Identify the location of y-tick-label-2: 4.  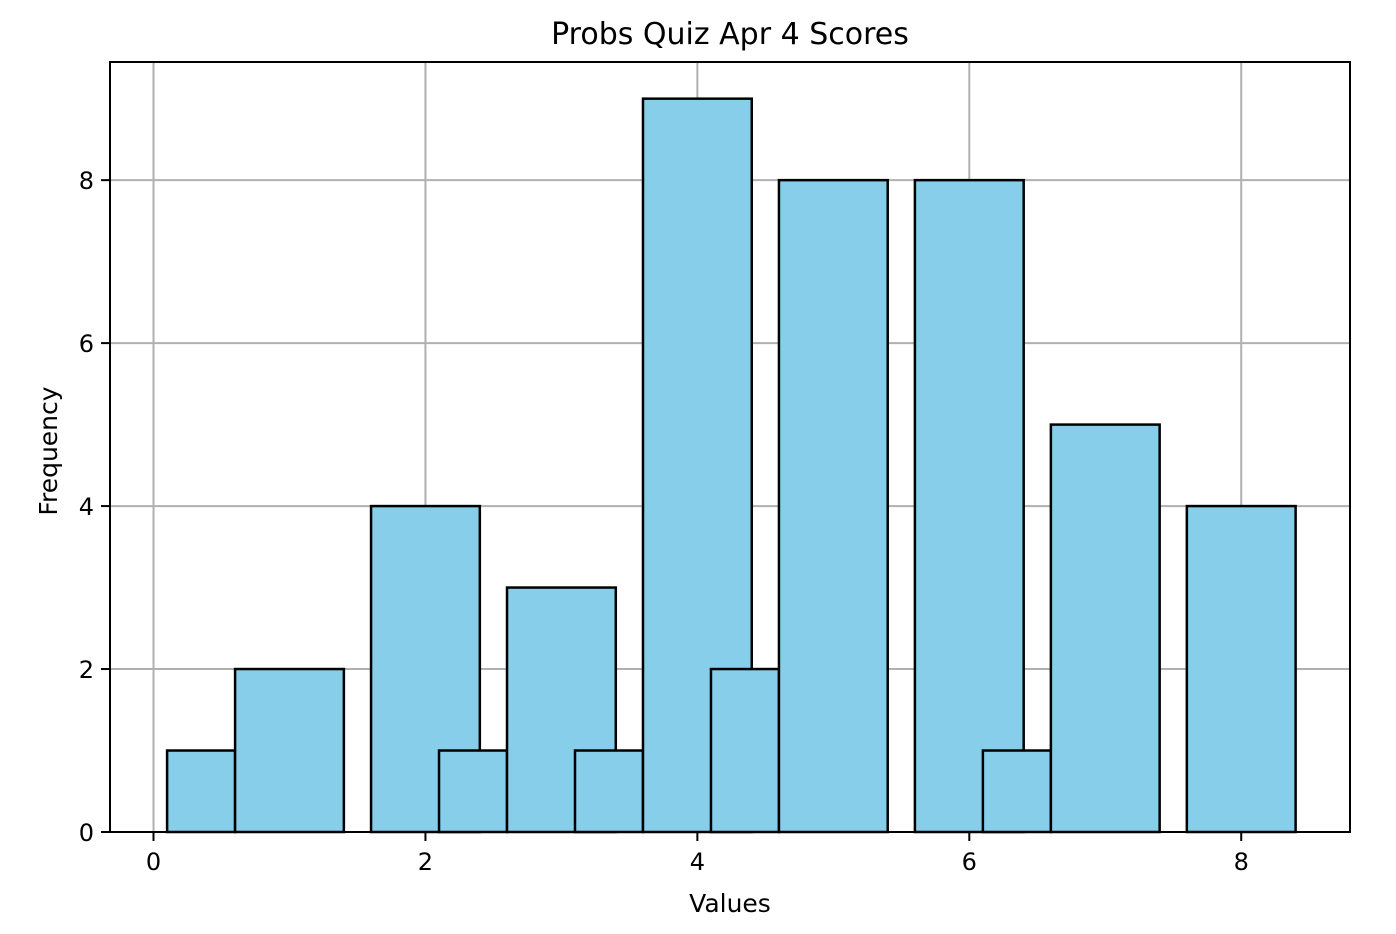
(86, 507).